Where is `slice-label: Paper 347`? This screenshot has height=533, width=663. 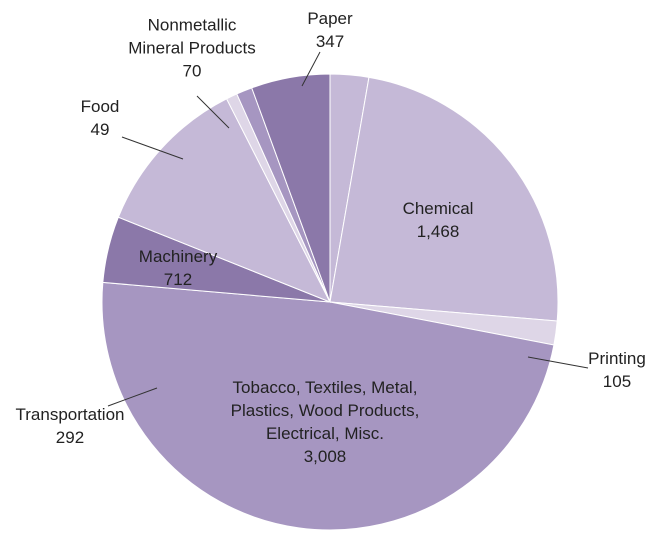 slice-label: Paper 347 is located at coordinates (329, 30).